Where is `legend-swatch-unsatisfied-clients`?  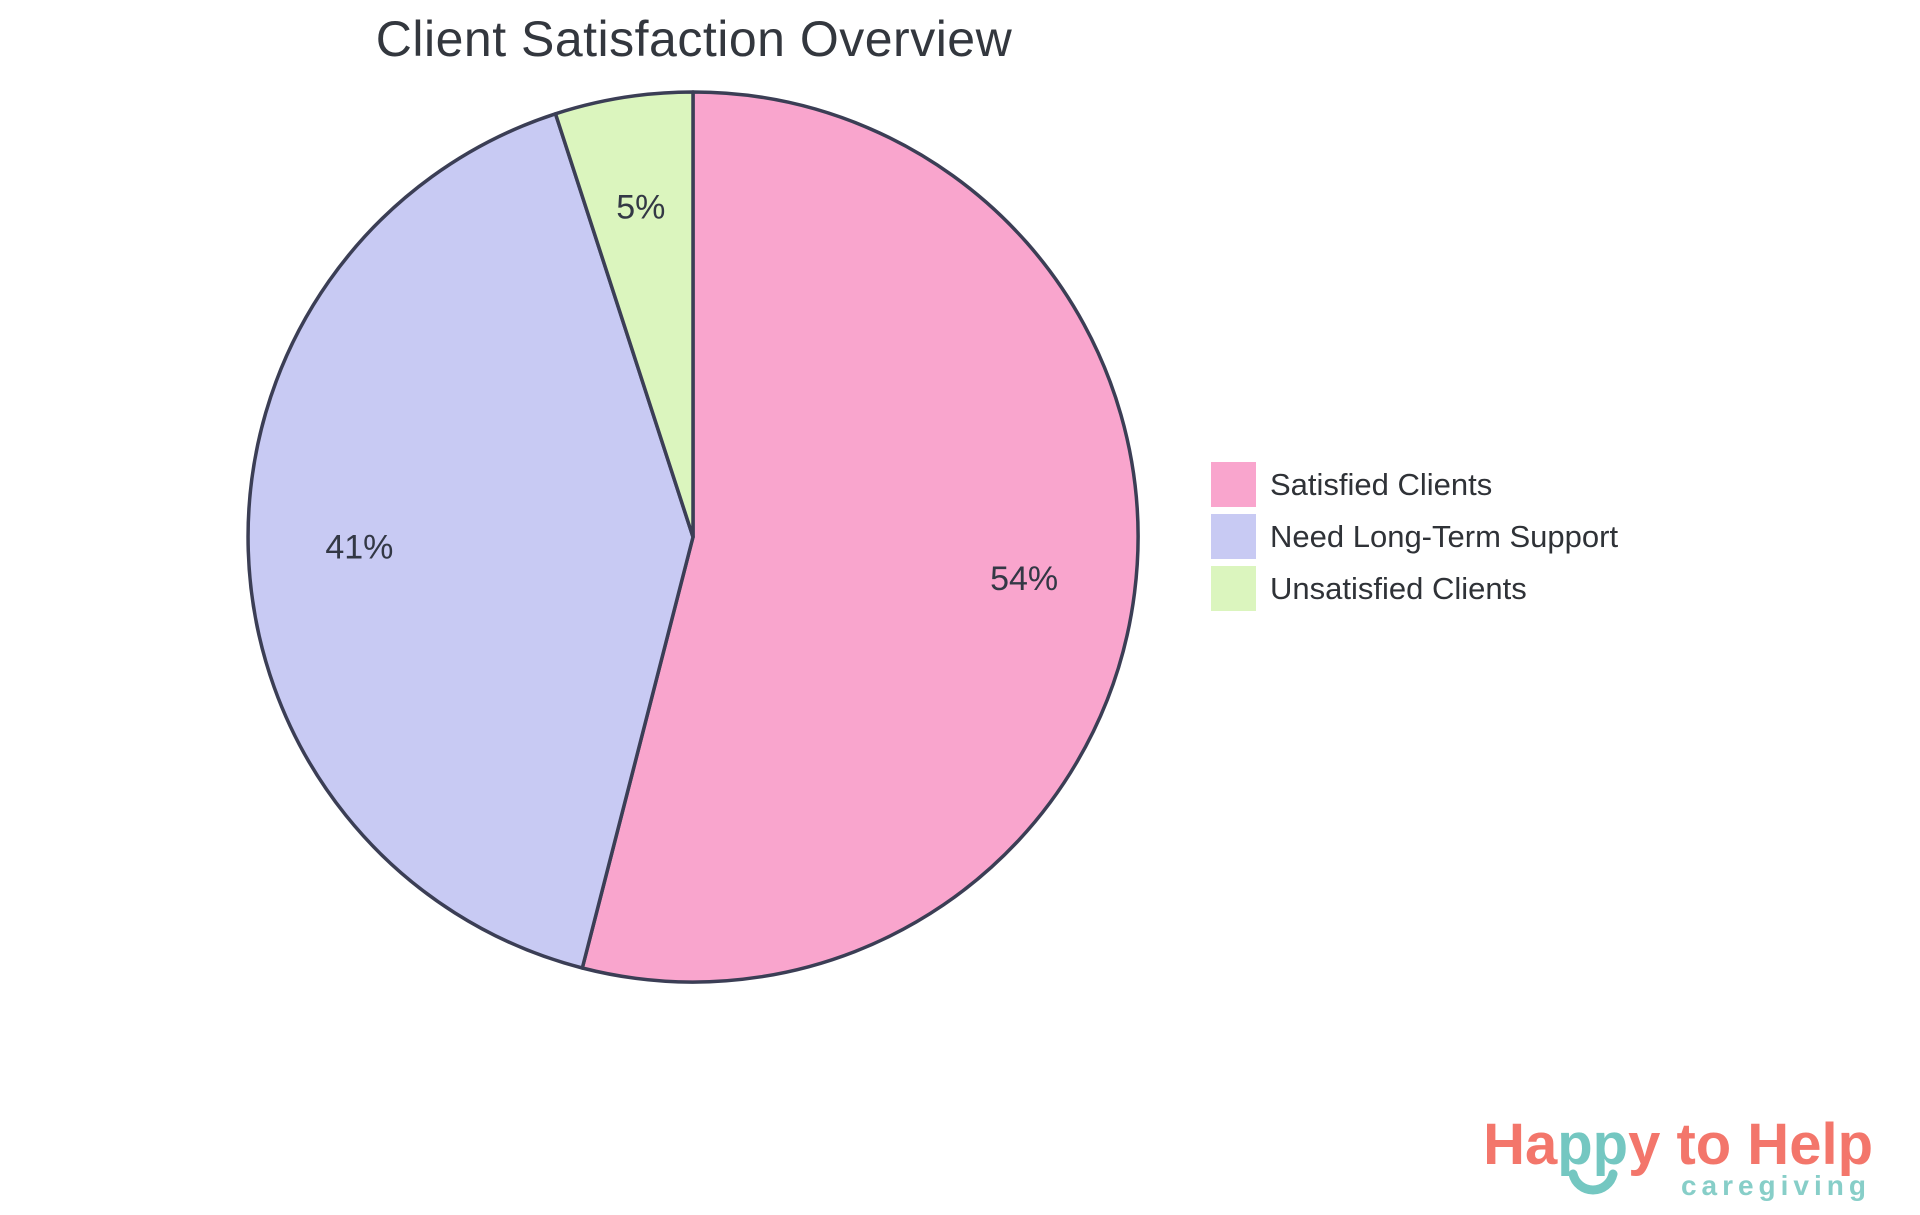
legend-swatch-unsatisfied-clients is located at coordinates (1233, 588).